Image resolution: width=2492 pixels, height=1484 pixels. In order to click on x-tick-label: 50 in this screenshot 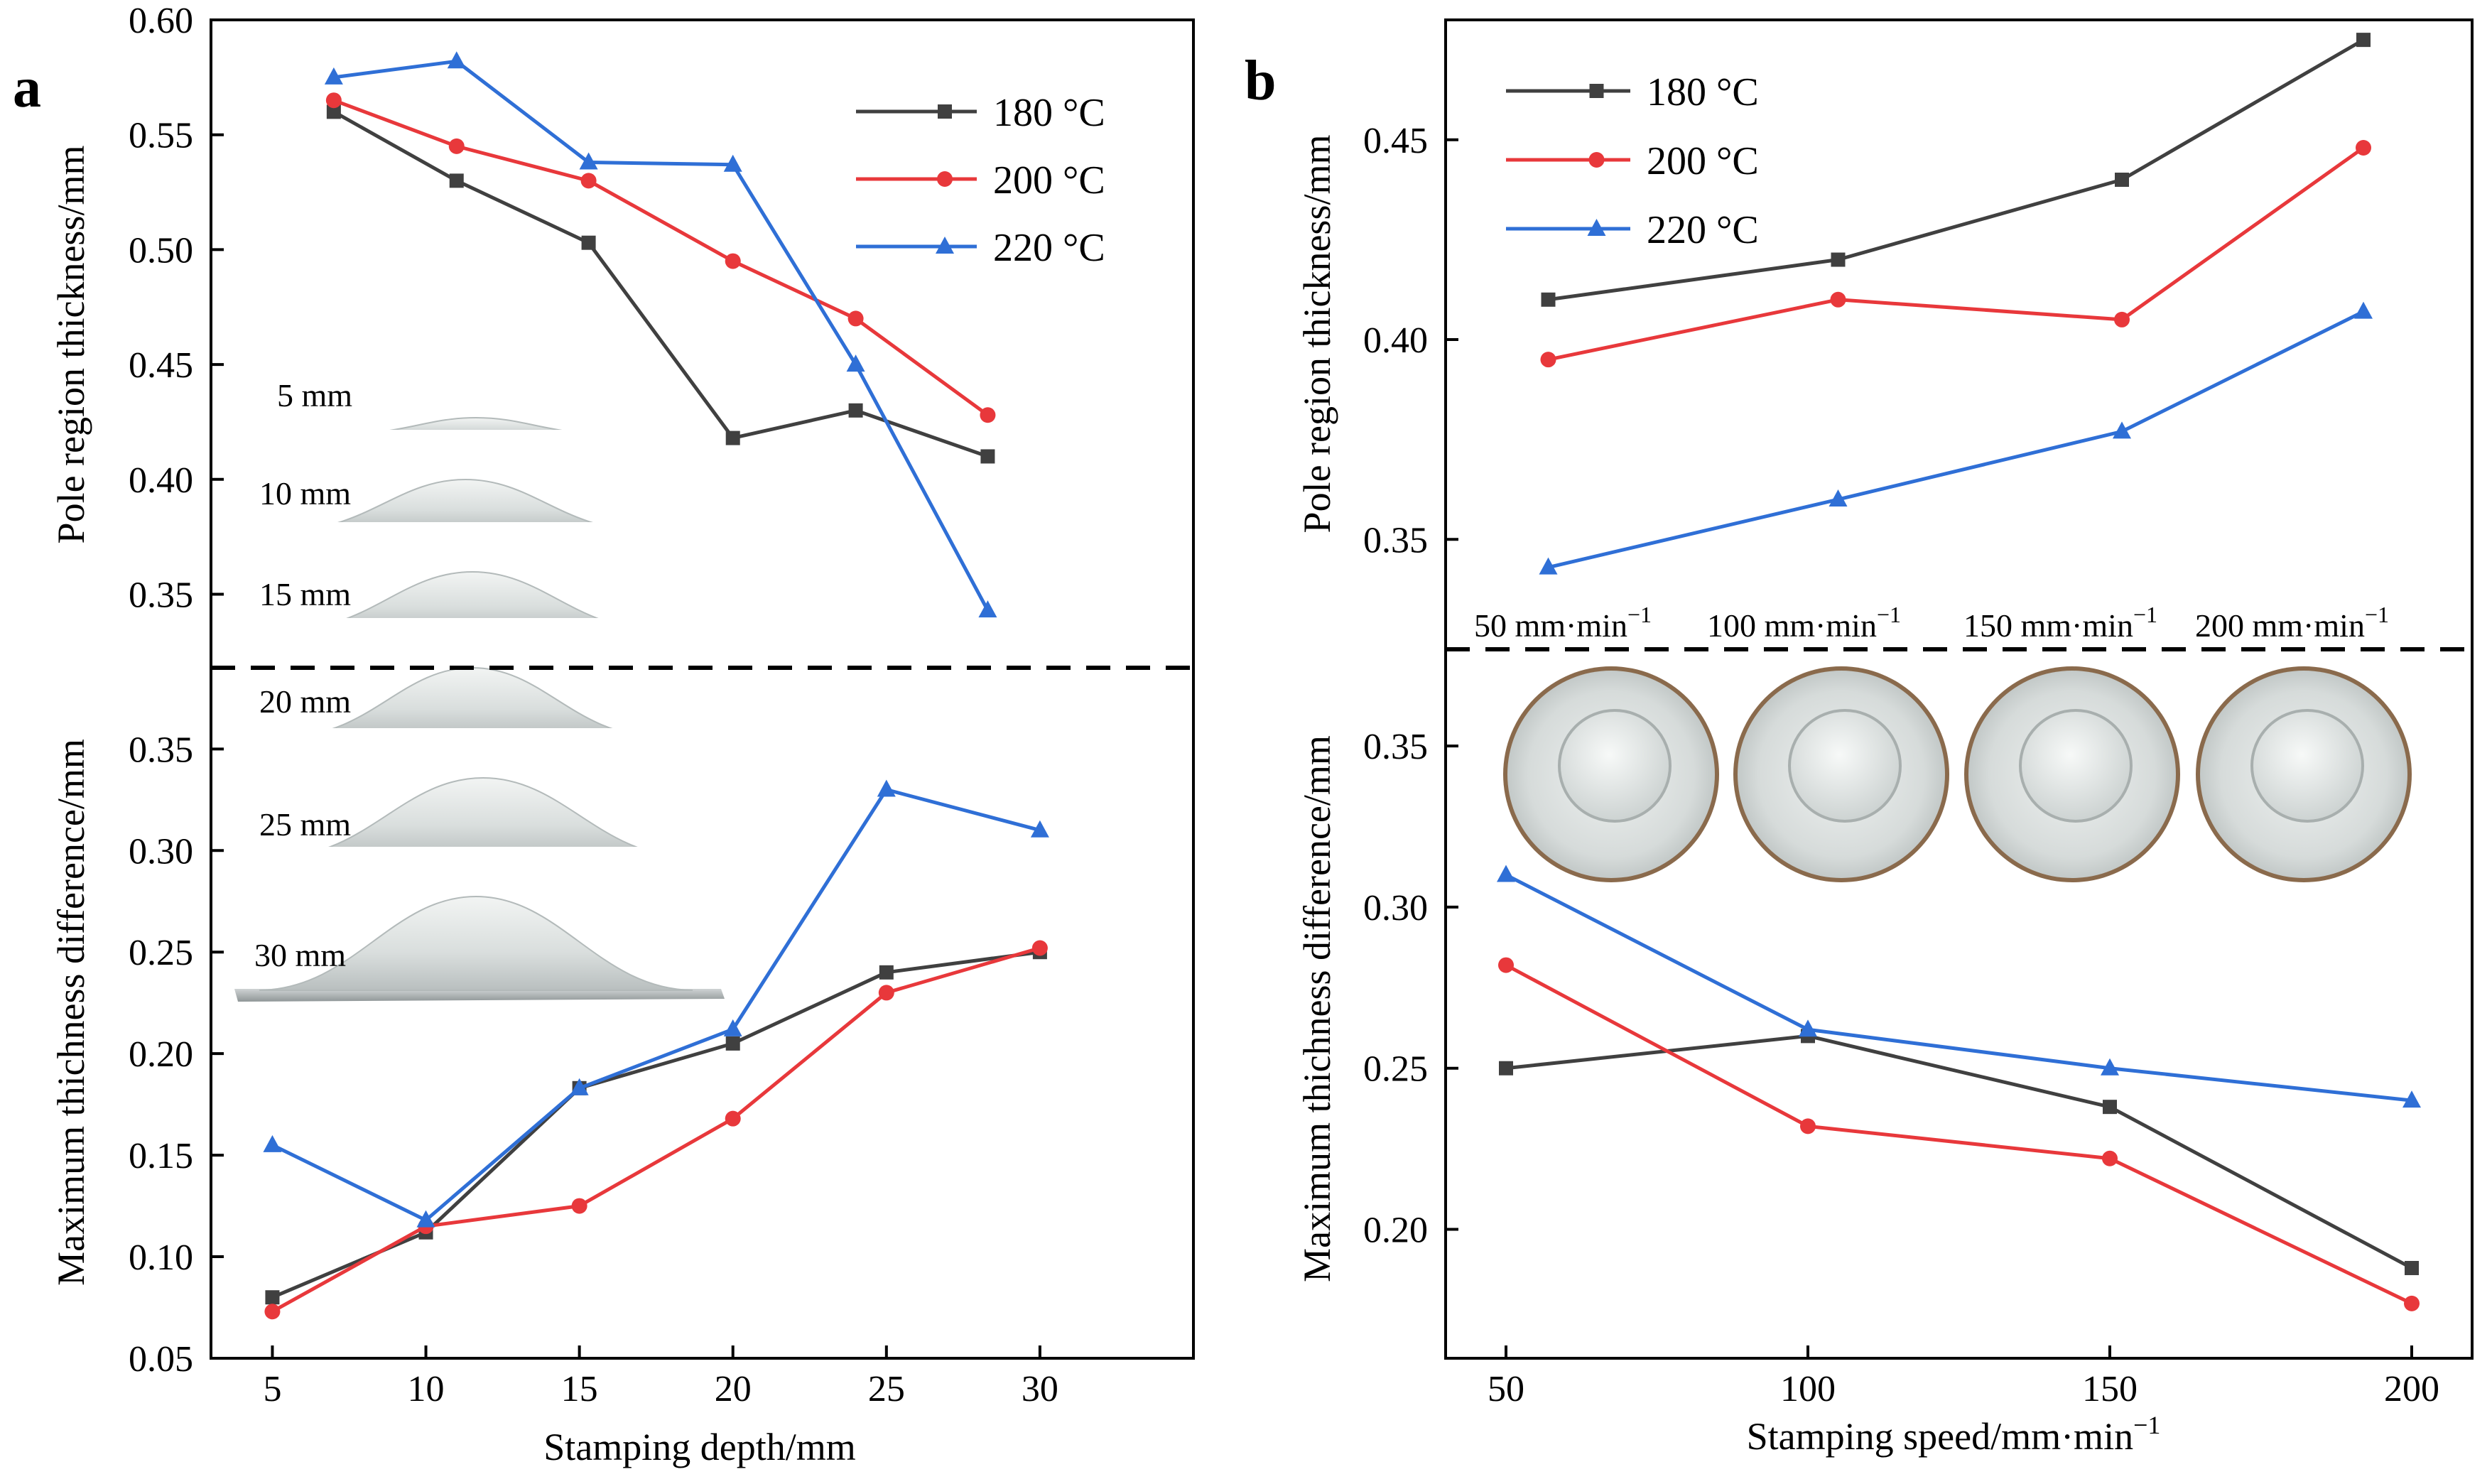, I will do `click(1506, 1389)`.